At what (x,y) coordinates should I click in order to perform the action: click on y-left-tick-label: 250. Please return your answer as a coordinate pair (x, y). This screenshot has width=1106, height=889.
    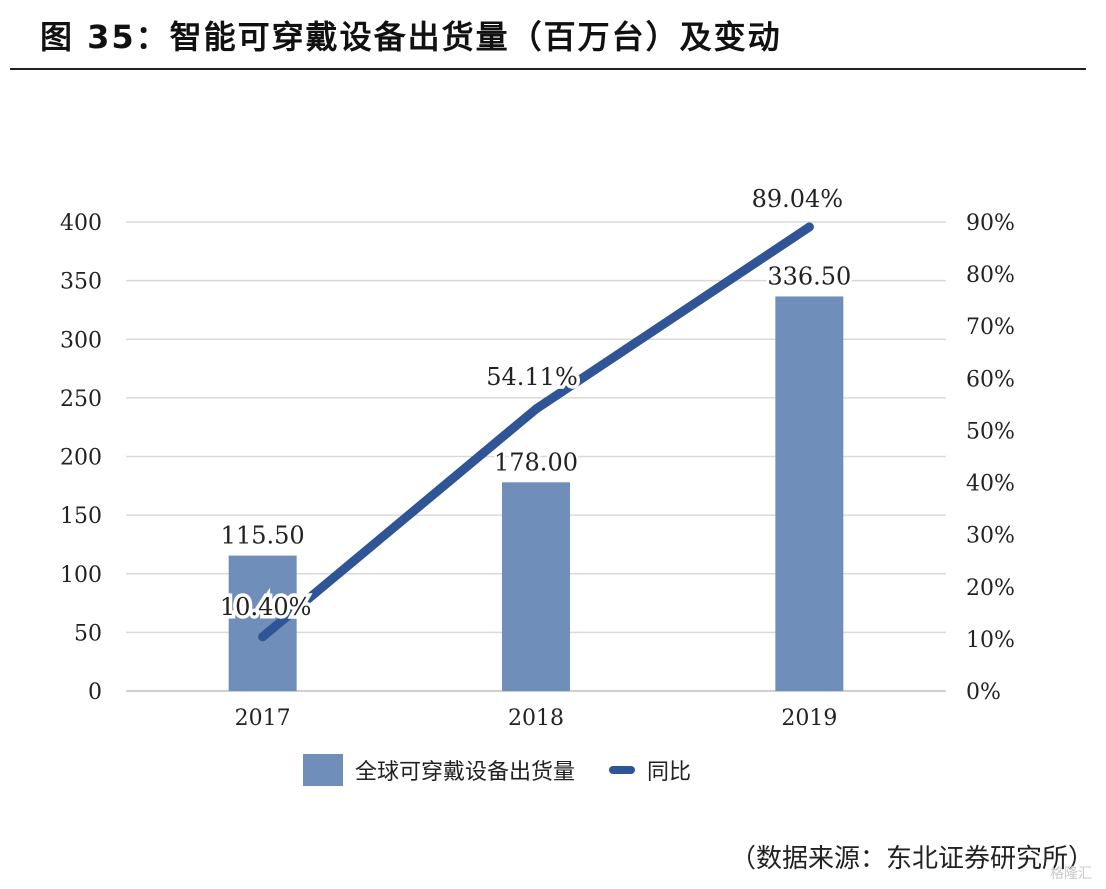
    Looking at the image, I should click on (81, 399).